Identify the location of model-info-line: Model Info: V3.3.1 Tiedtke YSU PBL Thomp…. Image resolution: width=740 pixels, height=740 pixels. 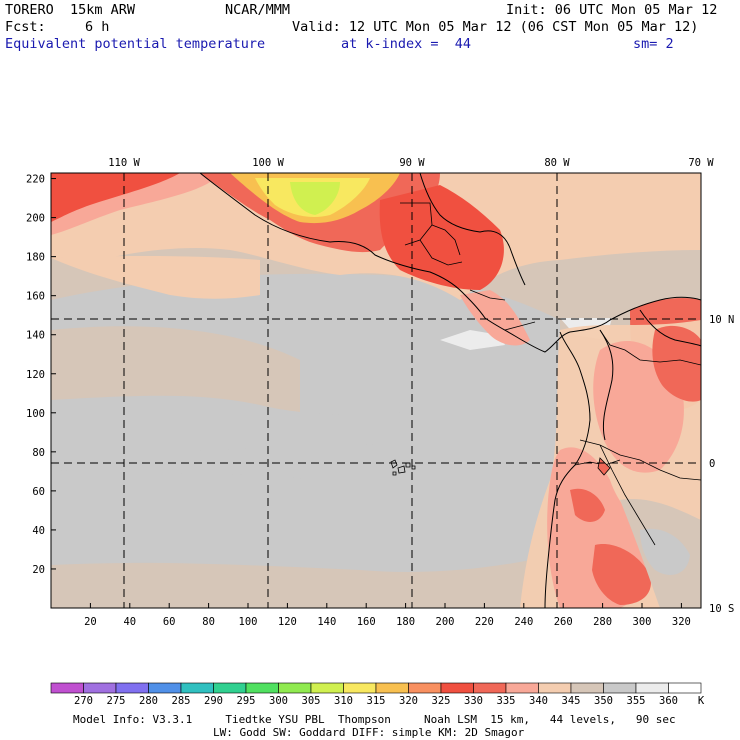
(374, 719).